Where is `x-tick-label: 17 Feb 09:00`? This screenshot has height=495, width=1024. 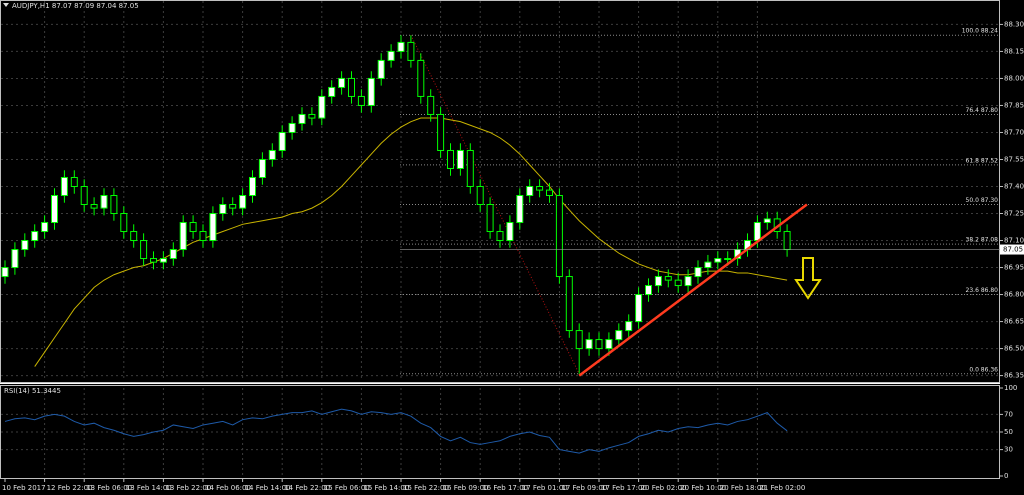
x-tick-label: 17 Feb 09:00 is located at coordinates (584, 488).